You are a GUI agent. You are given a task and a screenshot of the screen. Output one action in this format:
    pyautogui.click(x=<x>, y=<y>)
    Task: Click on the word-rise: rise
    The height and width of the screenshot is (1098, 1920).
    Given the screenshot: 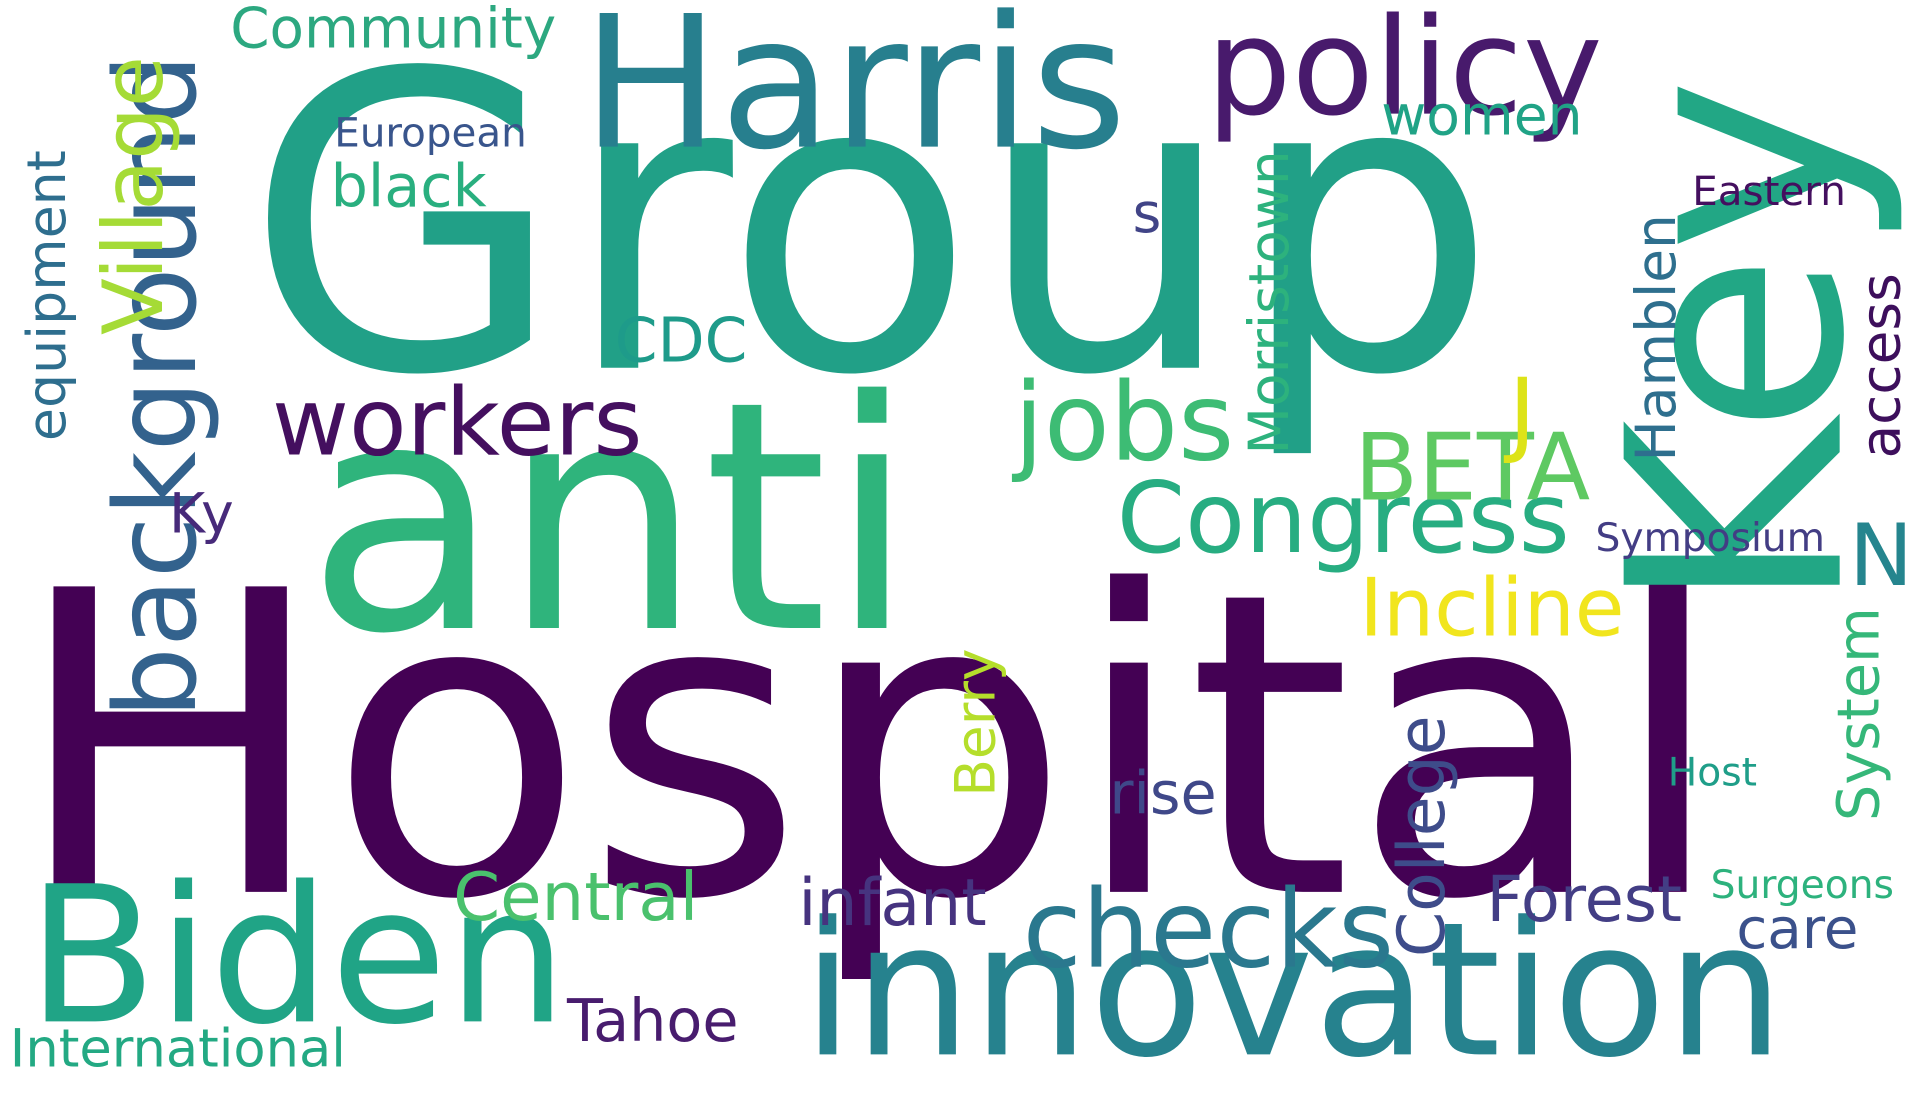 What is the action you would take?
    pyautogui.click(x=1163, y=794)
    